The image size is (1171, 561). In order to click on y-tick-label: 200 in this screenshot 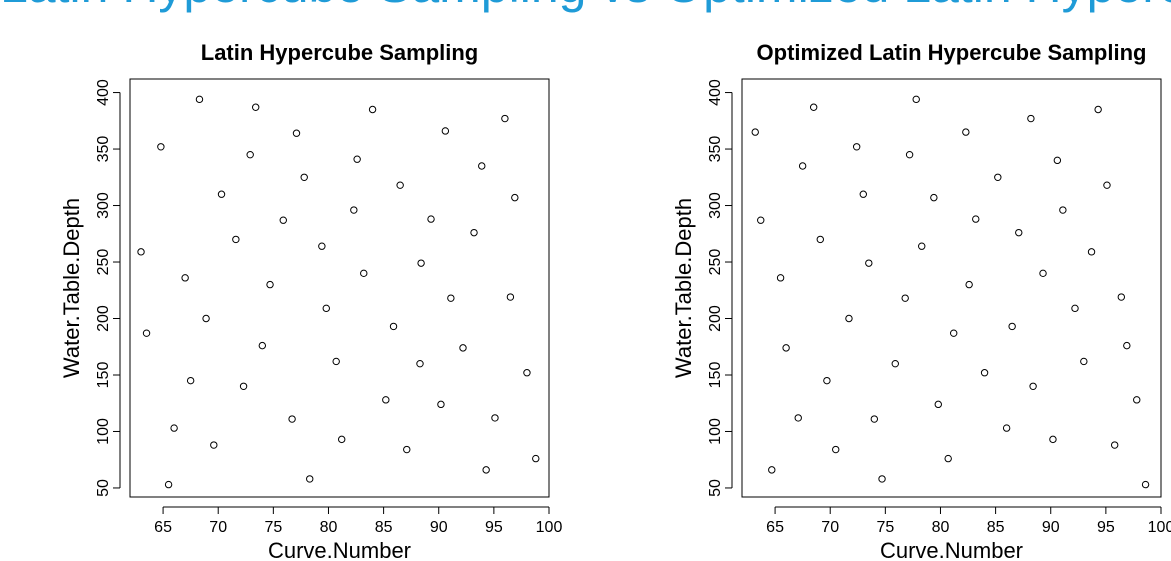, I will do `click(715, 318)`.